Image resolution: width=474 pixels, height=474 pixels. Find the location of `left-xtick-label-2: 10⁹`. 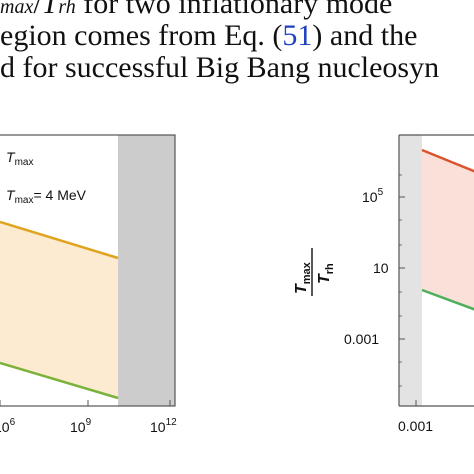

left-xtick-label-2: 10⁹ is located at coordinates (81, 426).